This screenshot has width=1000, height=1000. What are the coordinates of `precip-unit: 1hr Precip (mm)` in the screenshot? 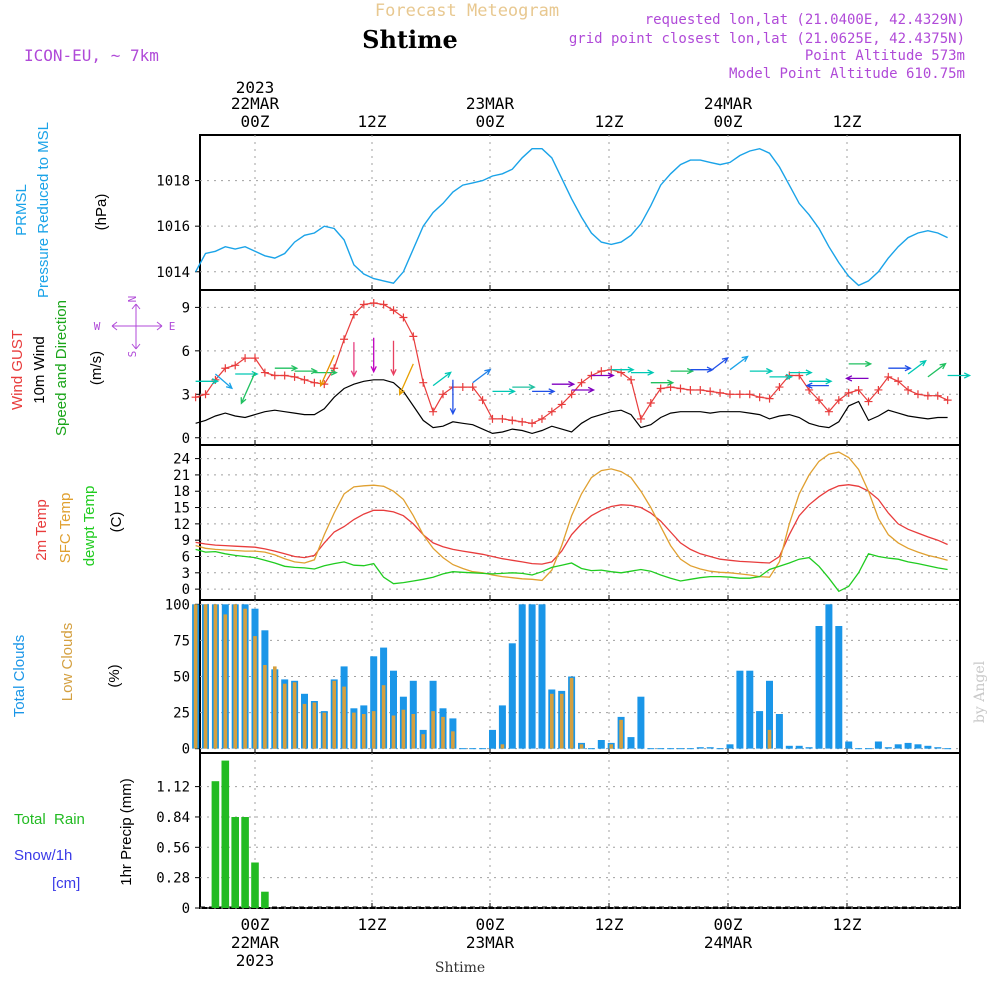 It's located at (126, 832).